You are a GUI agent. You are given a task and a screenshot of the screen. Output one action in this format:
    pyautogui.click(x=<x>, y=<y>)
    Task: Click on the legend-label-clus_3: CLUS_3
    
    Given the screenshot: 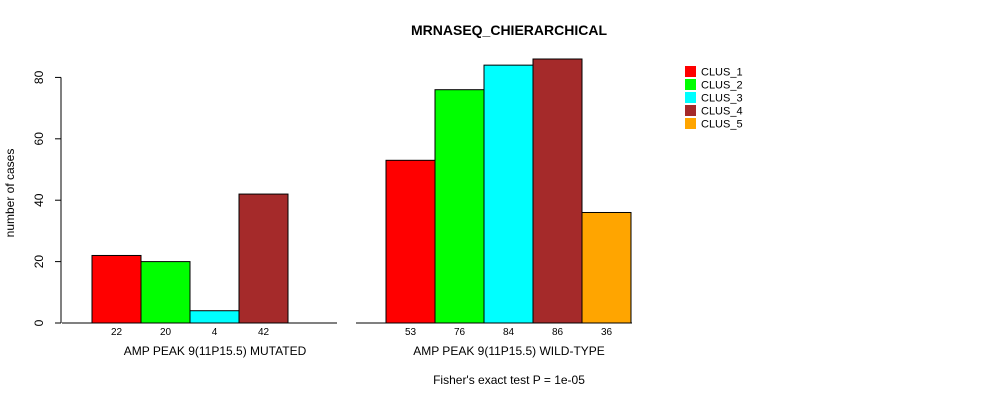 What is the action you would take?
    pyautogui.click(x=722, y=99)
    